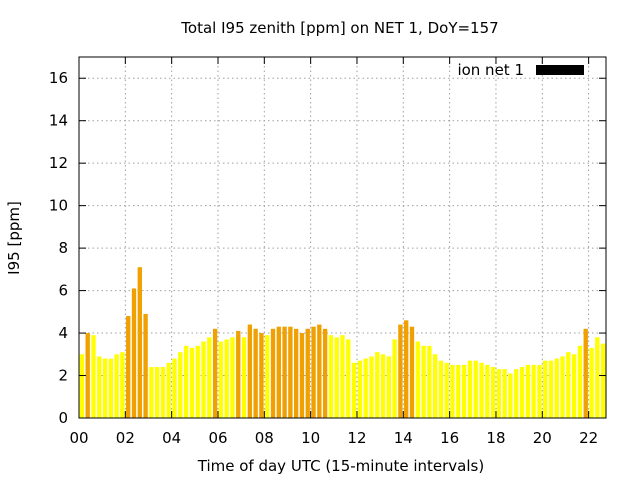 This screenshot has width=640, height=480. I want to click on x-tick-label: 12, so click(356, 438).